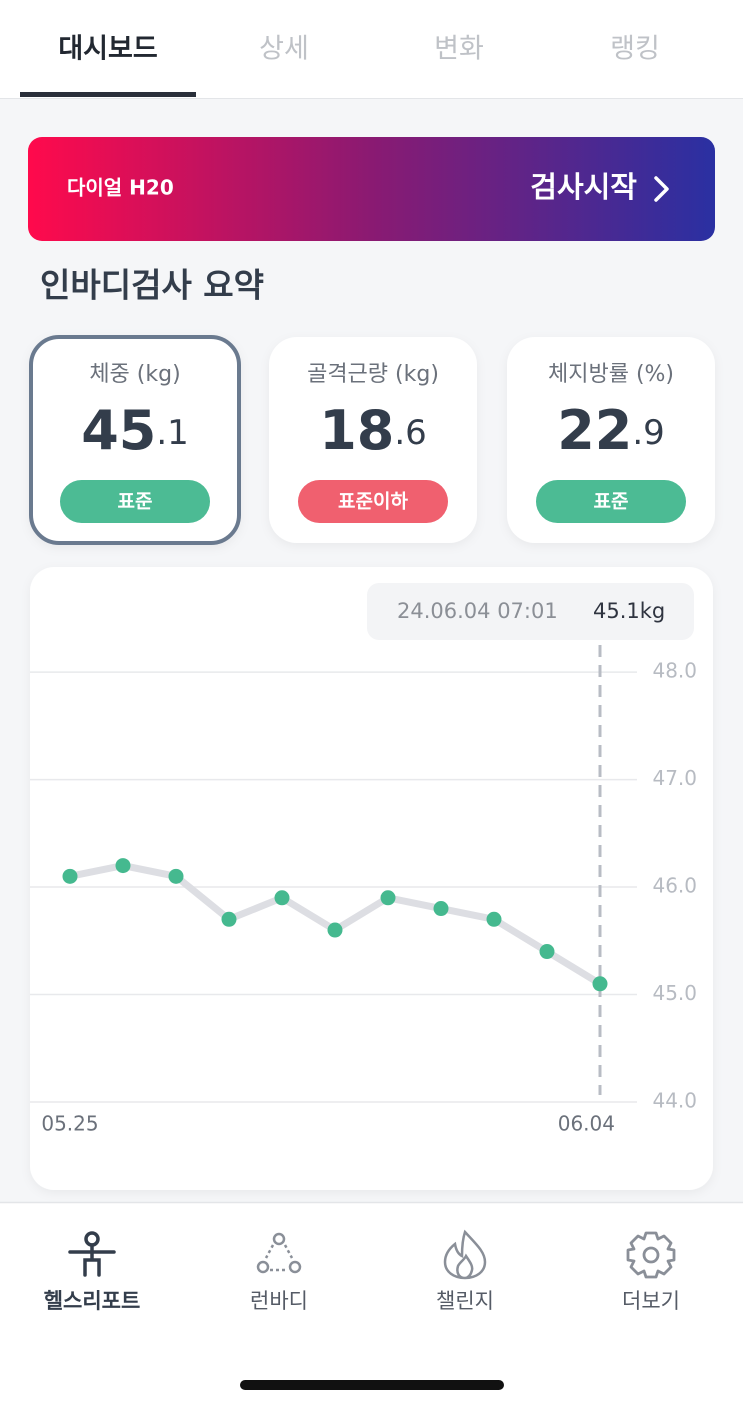 The width and height of the screenshot is (743, 1404). I want to click on y-tick-label: 44.0, so click(674, 1101).